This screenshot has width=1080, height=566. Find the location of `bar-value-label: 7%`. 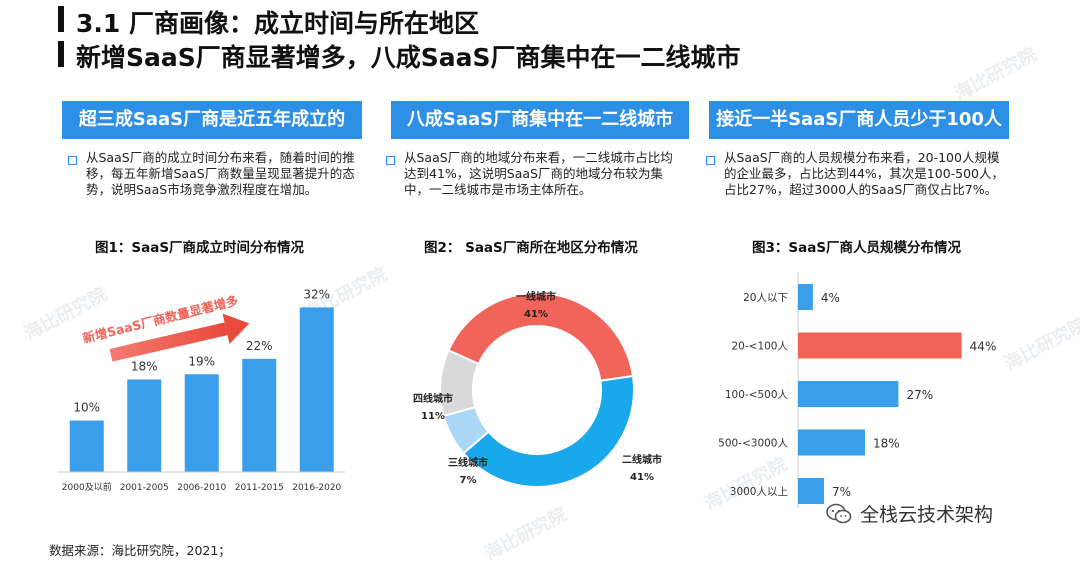

bar-value-label: 7% is located at coordinates (841, 492).